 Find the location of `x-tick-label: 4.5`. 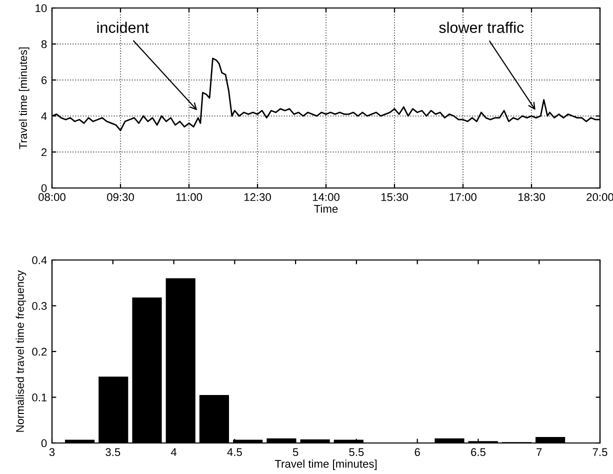

x-tick-label: 4.5 is located at coordinates (234, 452).